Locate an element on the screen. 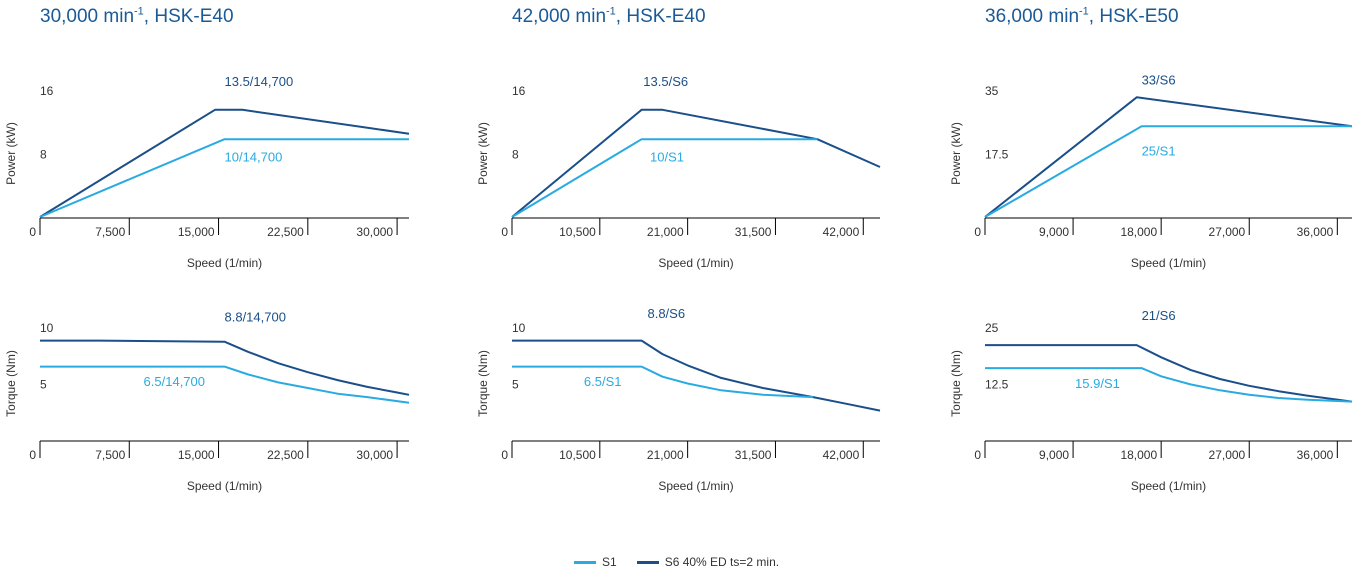 Image resolution: width=1365 pixels, height=576 pixels. chart-4-series-s6 is located at coordinates (696, 375).